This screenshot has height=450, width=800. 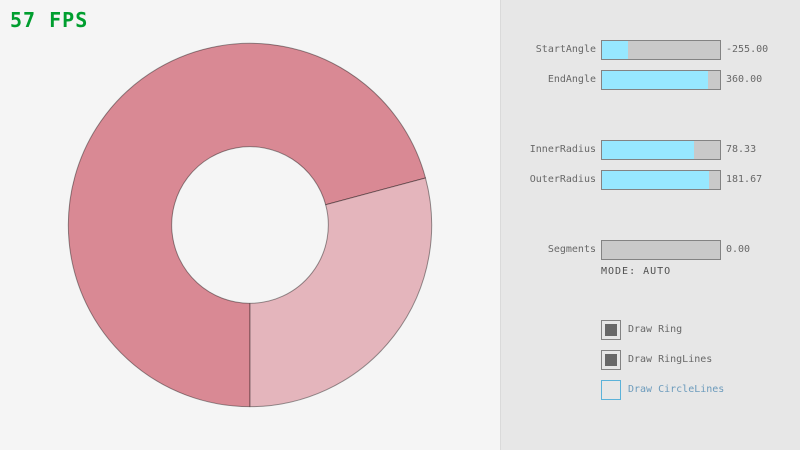 What do you see at coordinates (611, 390) in the screenshot?
I see `draw-circlelines-checkbox` at bounding box center [611, 390].